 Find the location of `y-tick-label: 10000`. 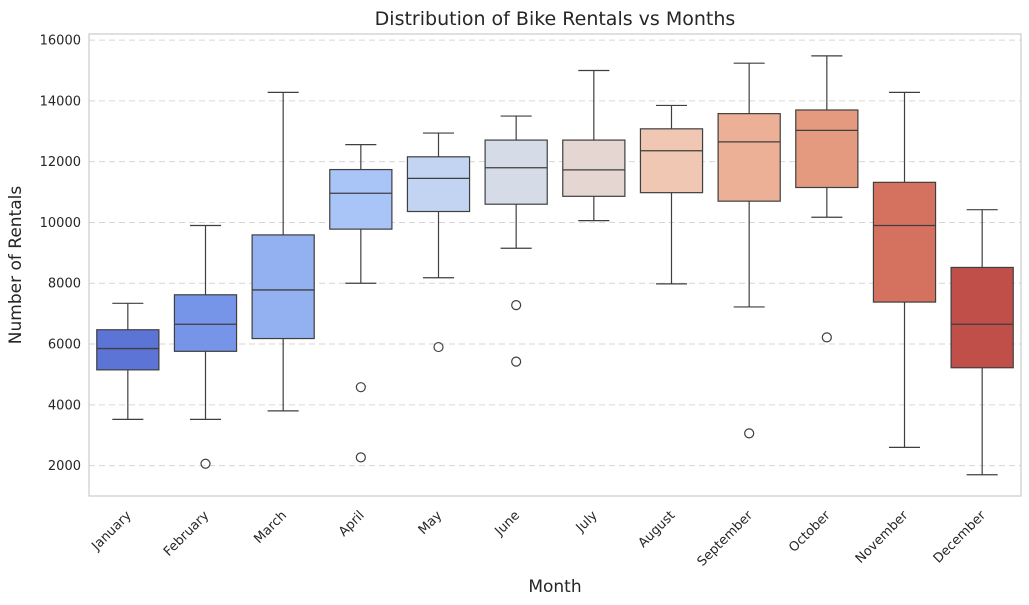

y-tick-label: 10000 is located at coordinates (60, 223).